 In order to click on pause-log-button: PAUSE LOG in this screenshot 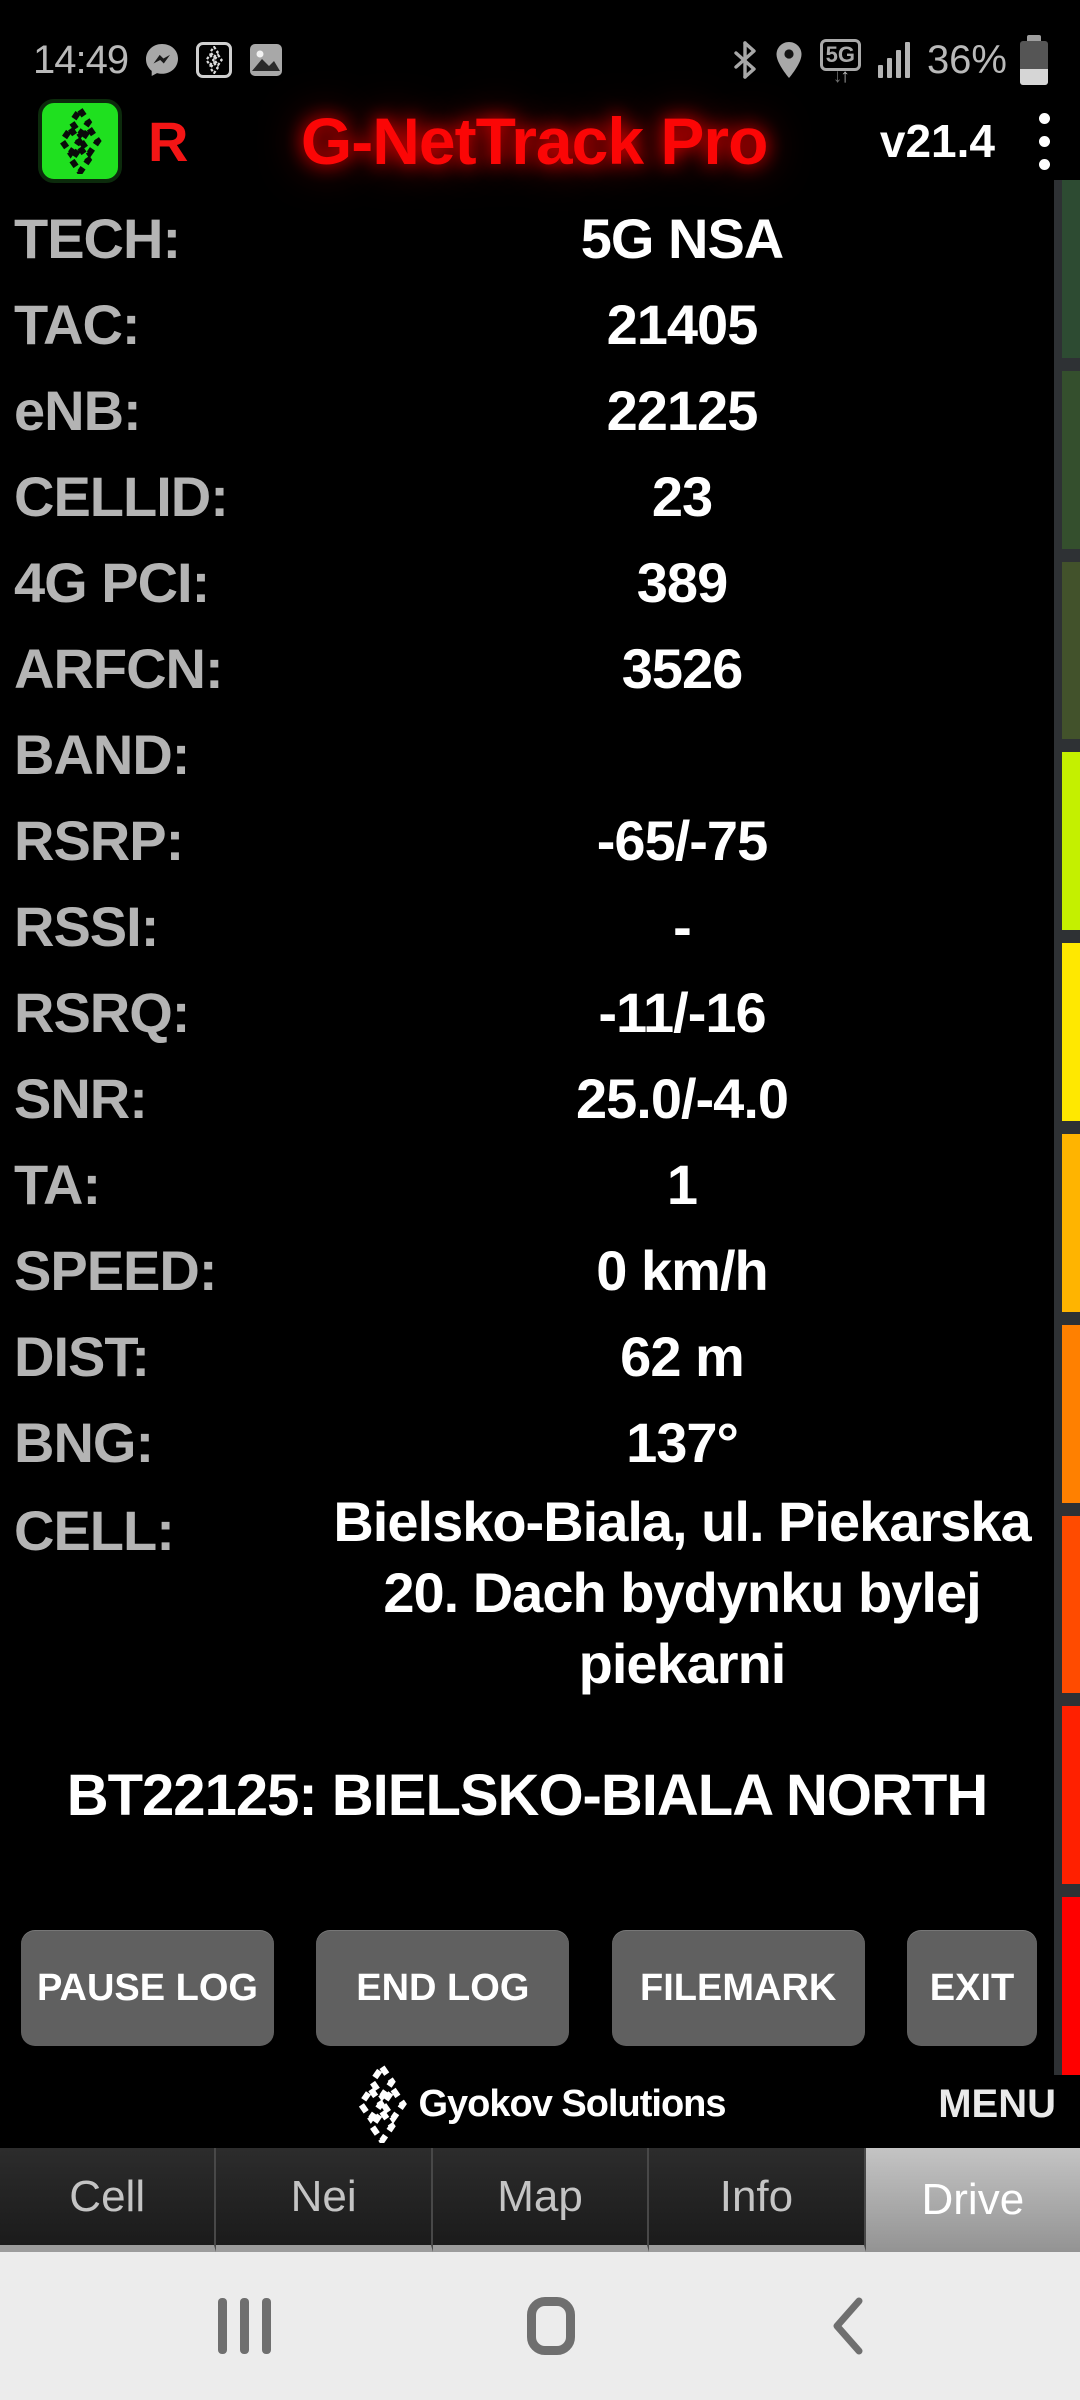, I will do `click(147, 1988)`.